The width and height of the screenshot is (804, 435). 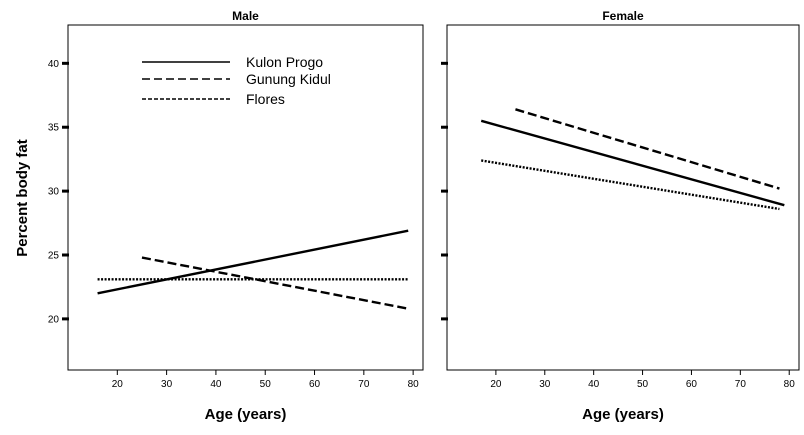 What do you see at coordinates (630, 185) in the screenshot?
I see `series-line-flores` at bounding box center [630, 185].